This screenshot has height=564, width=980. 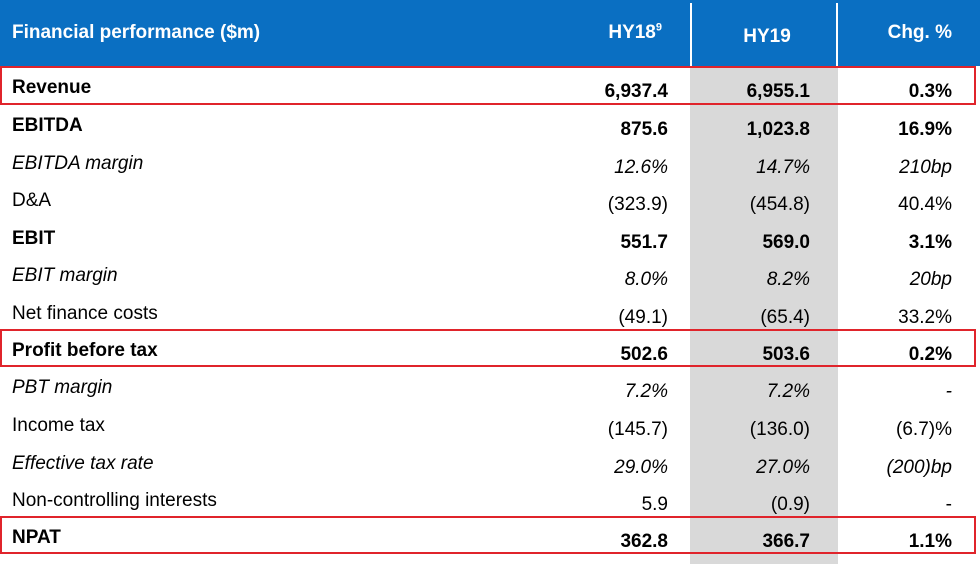 What do you see at coordinates (786, 354) in the screenshot?
I see `row-value-hy19: 503.6` at bounding box center [786, 354].